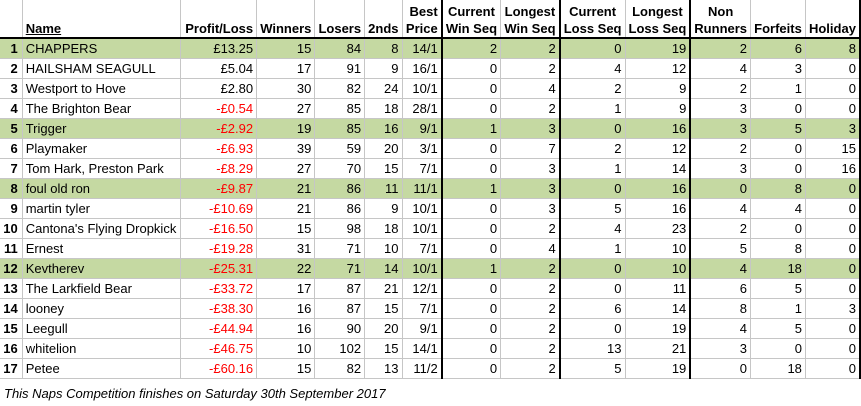  Describe the element at coordinates (778, 68) in the screenshot. I see `row-forfeits: 3` at that location.